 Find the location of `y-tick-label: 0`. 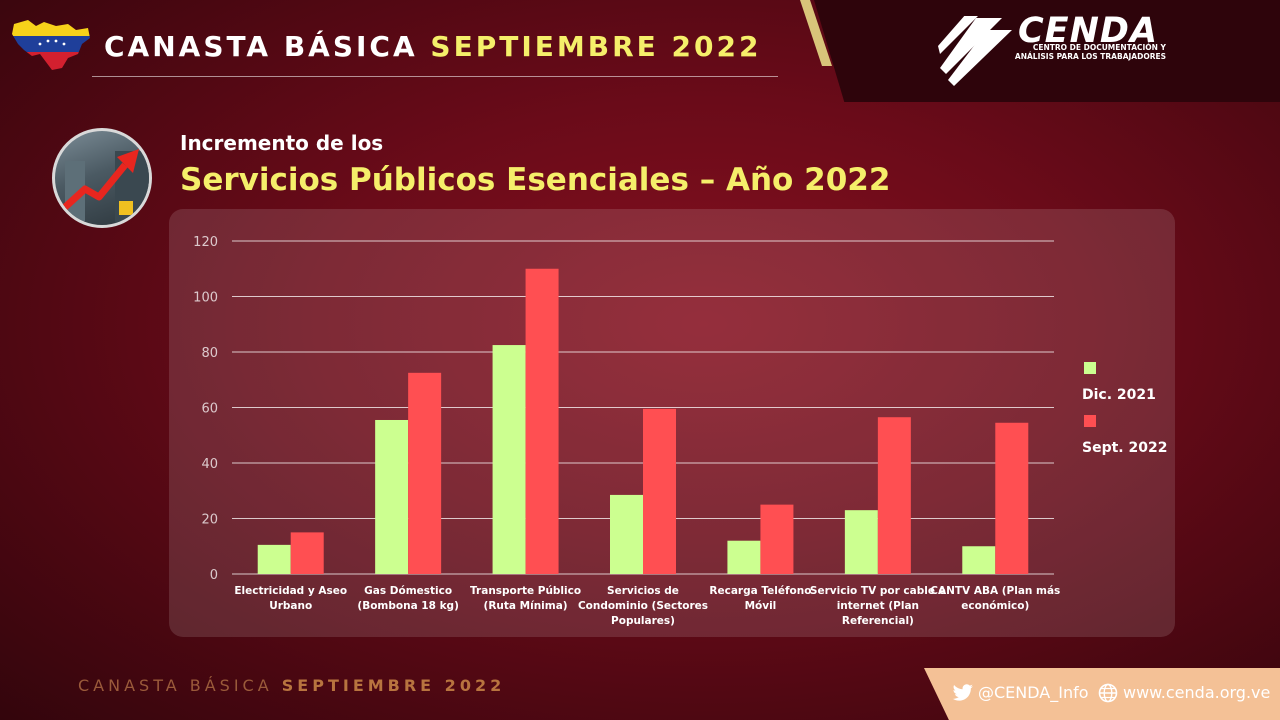

y-tick-label: 0 is located at coordinates (214, 575).